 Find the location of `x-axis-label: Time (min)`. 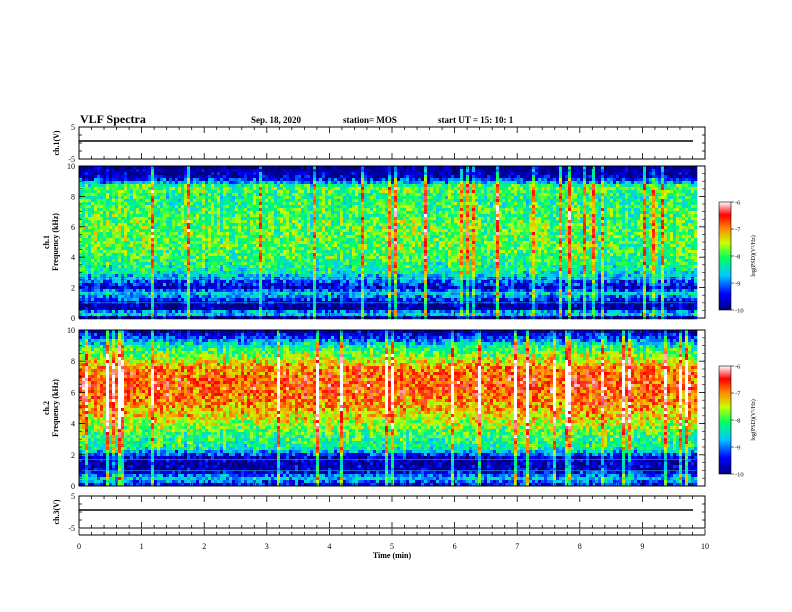

x-axis-label: Time (min) is located at coordinates (392, 555).